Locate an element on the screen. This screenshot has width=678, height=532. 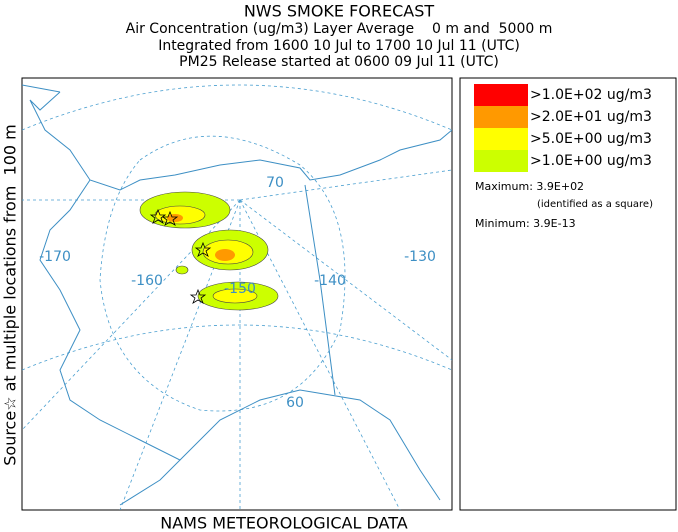
smoke-plumes is located at coordinates (209, 251).